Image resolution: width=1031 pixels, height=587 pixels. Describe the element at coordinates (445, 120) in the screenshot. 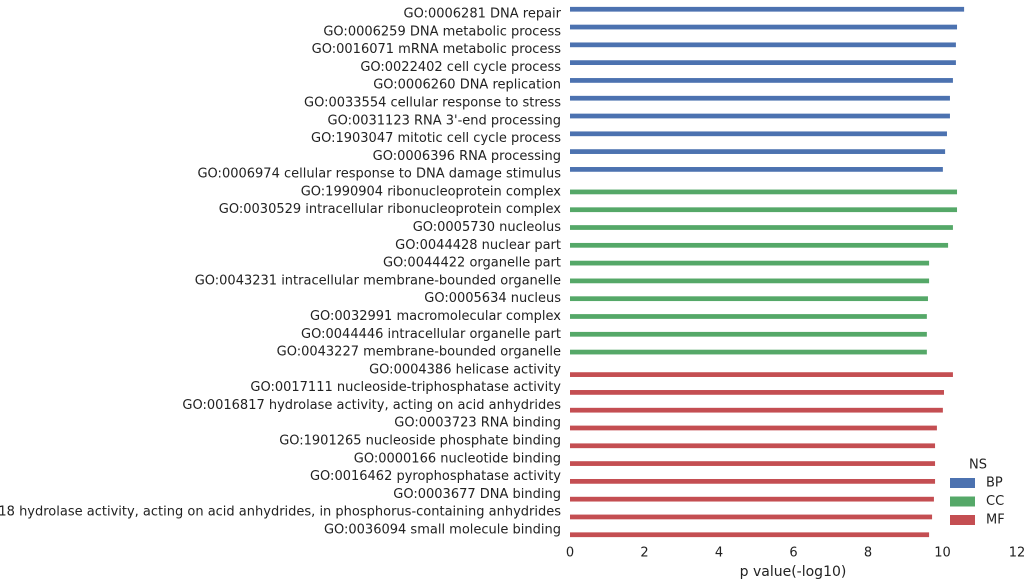

I see `y-tick-label: GO:0031123 RNA 3'-end processing` at that location.